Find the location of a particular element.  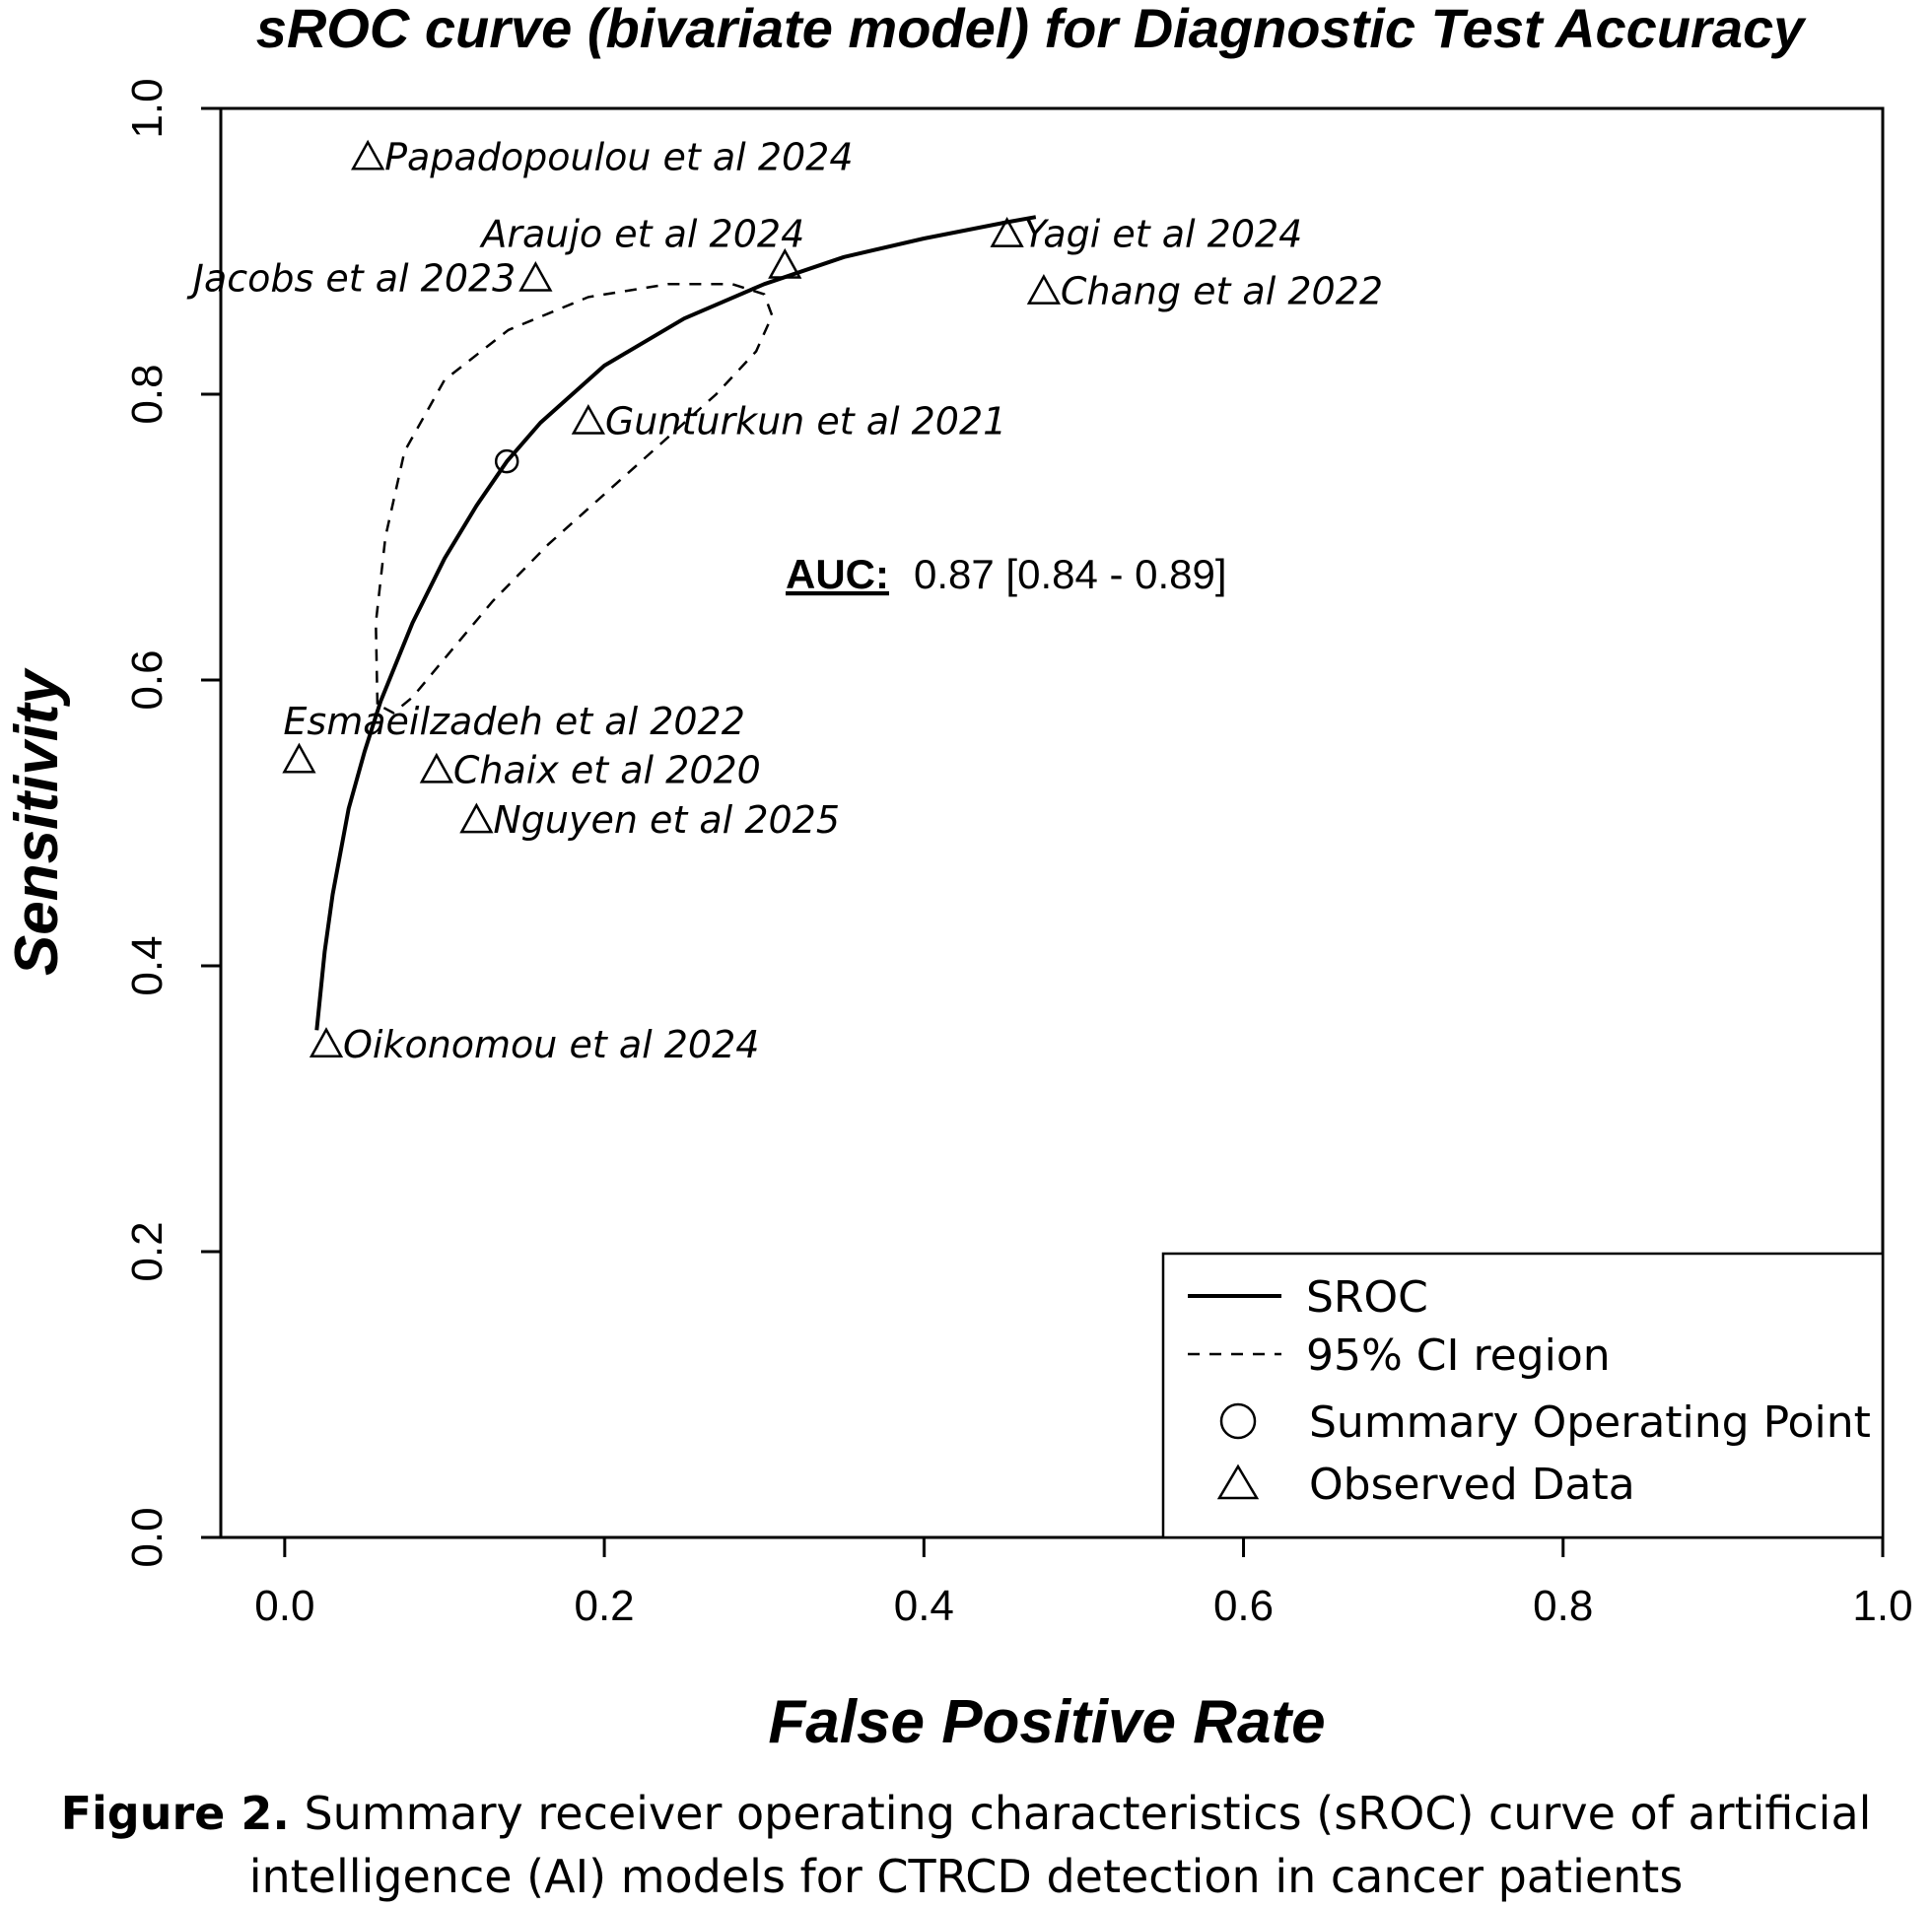

y-tick-label: 0.8 is located at coordinates (148, 394).